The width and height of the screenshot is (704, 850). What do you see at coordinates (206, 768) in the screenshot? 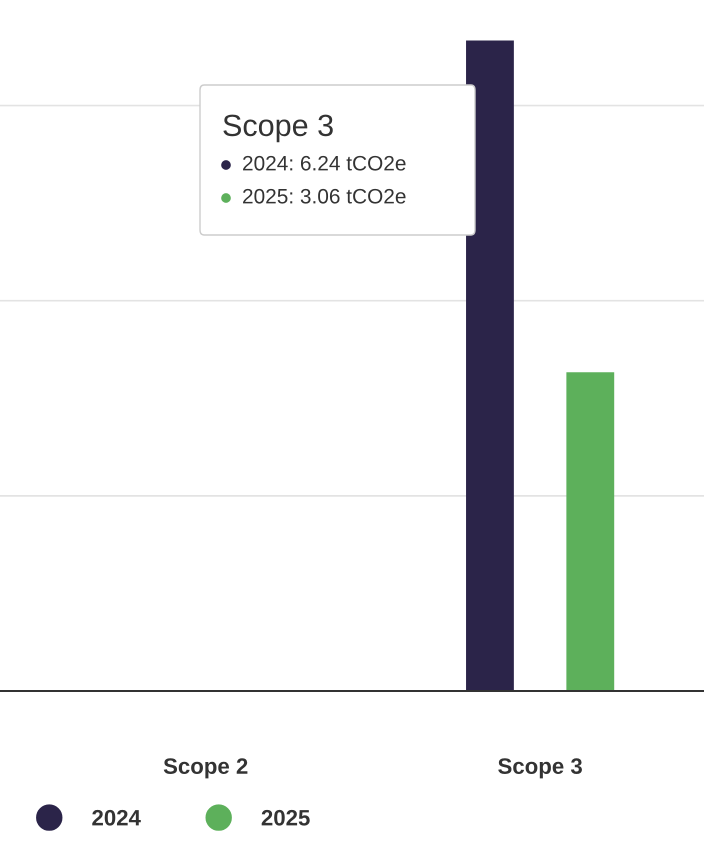
I see `x-tick-label: Scope 2` at bounding box center [206, 768].